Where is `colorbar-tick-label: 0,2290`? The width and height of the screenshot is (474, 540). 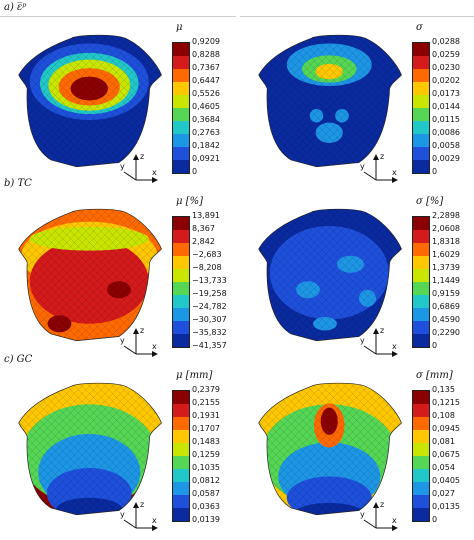
colorbar-tick-label: 0,2290 is located at coordinates (446, 332).